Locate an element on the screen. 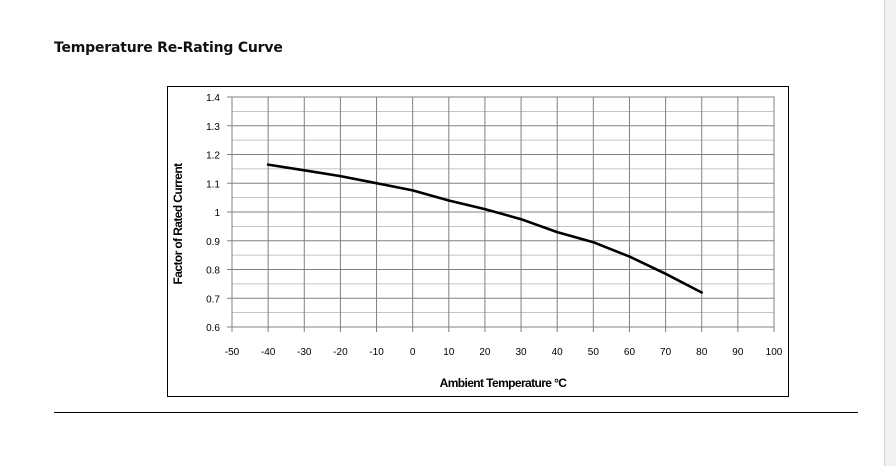 Image resolution: width=896 pixels, height=466 pixels. x-tick-label: 80 is located at coordinates (702, 352).